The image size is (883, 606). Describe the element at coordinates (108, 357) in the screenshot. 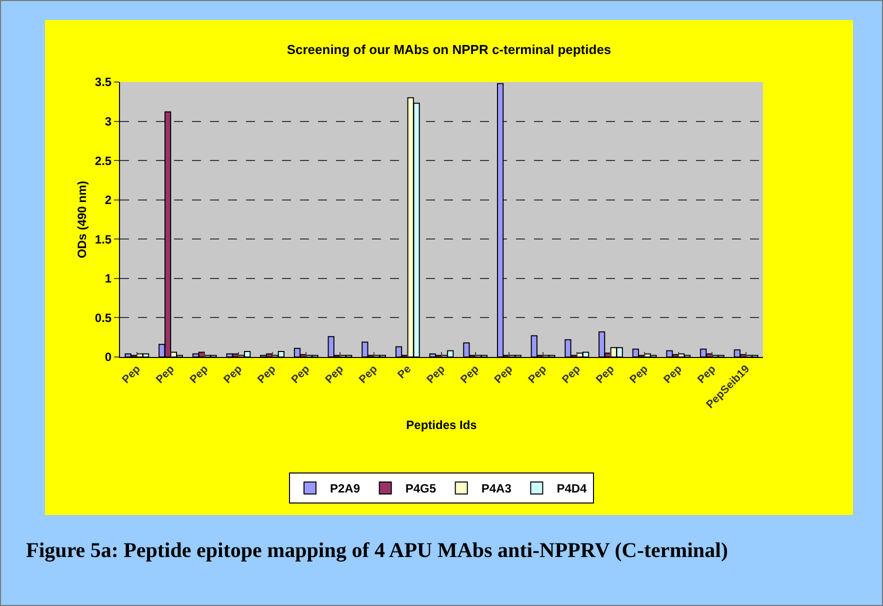

I see `y-tick-label: 0` at that location.